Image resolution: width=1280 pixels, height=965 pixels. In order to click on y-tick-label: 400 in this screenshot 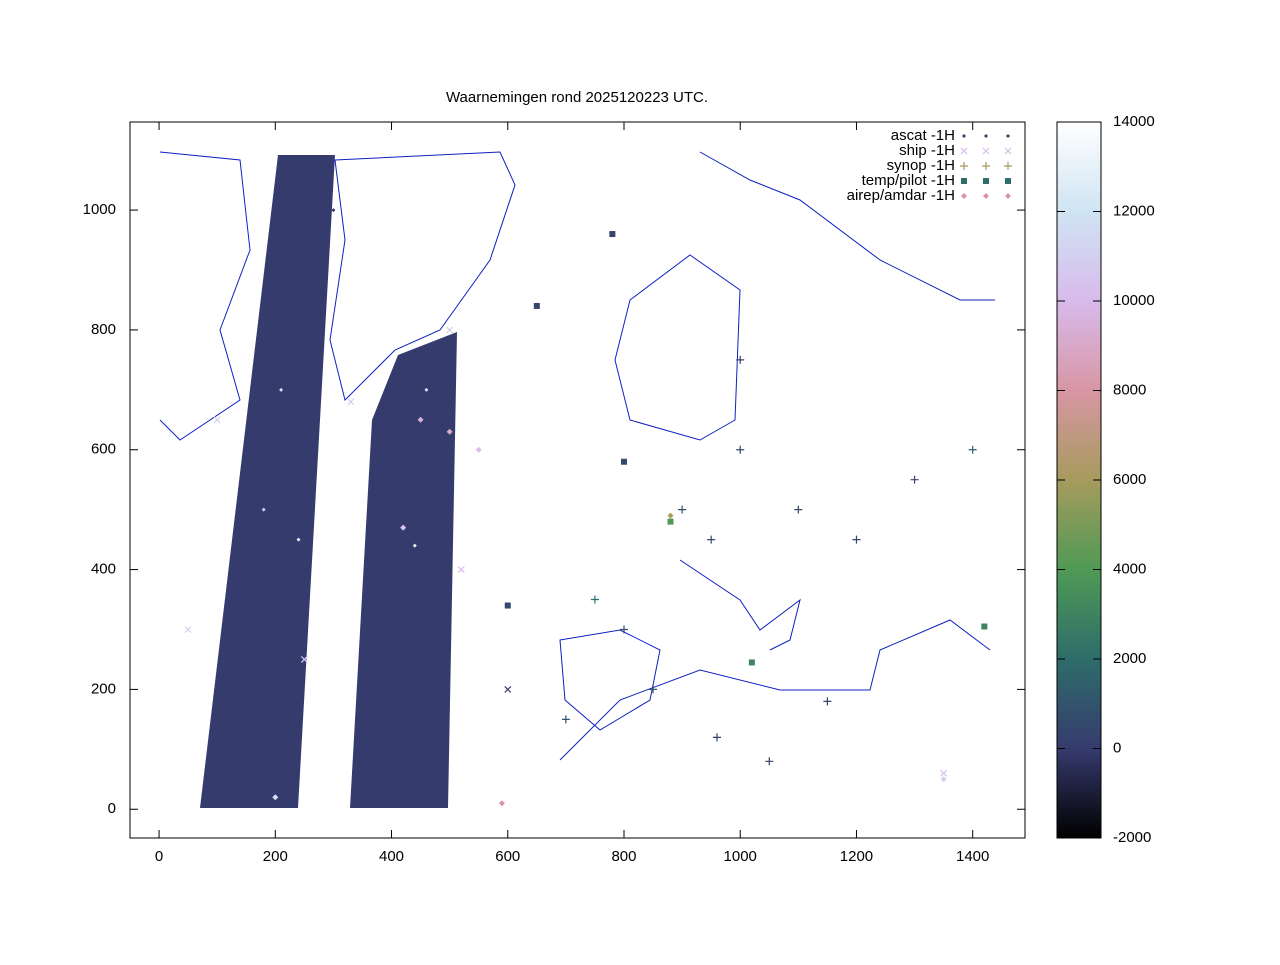, I will do `click(103, 569)`.